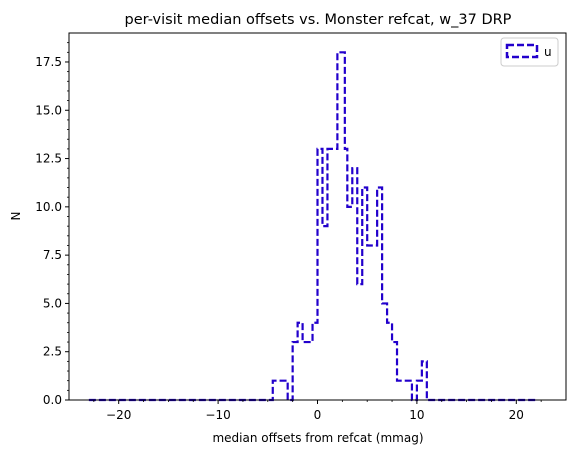  What do you see at coordinates (48, 62) in the screenshot?
I see `y-tick-label: 17.5` at bounding box center [48, 62].